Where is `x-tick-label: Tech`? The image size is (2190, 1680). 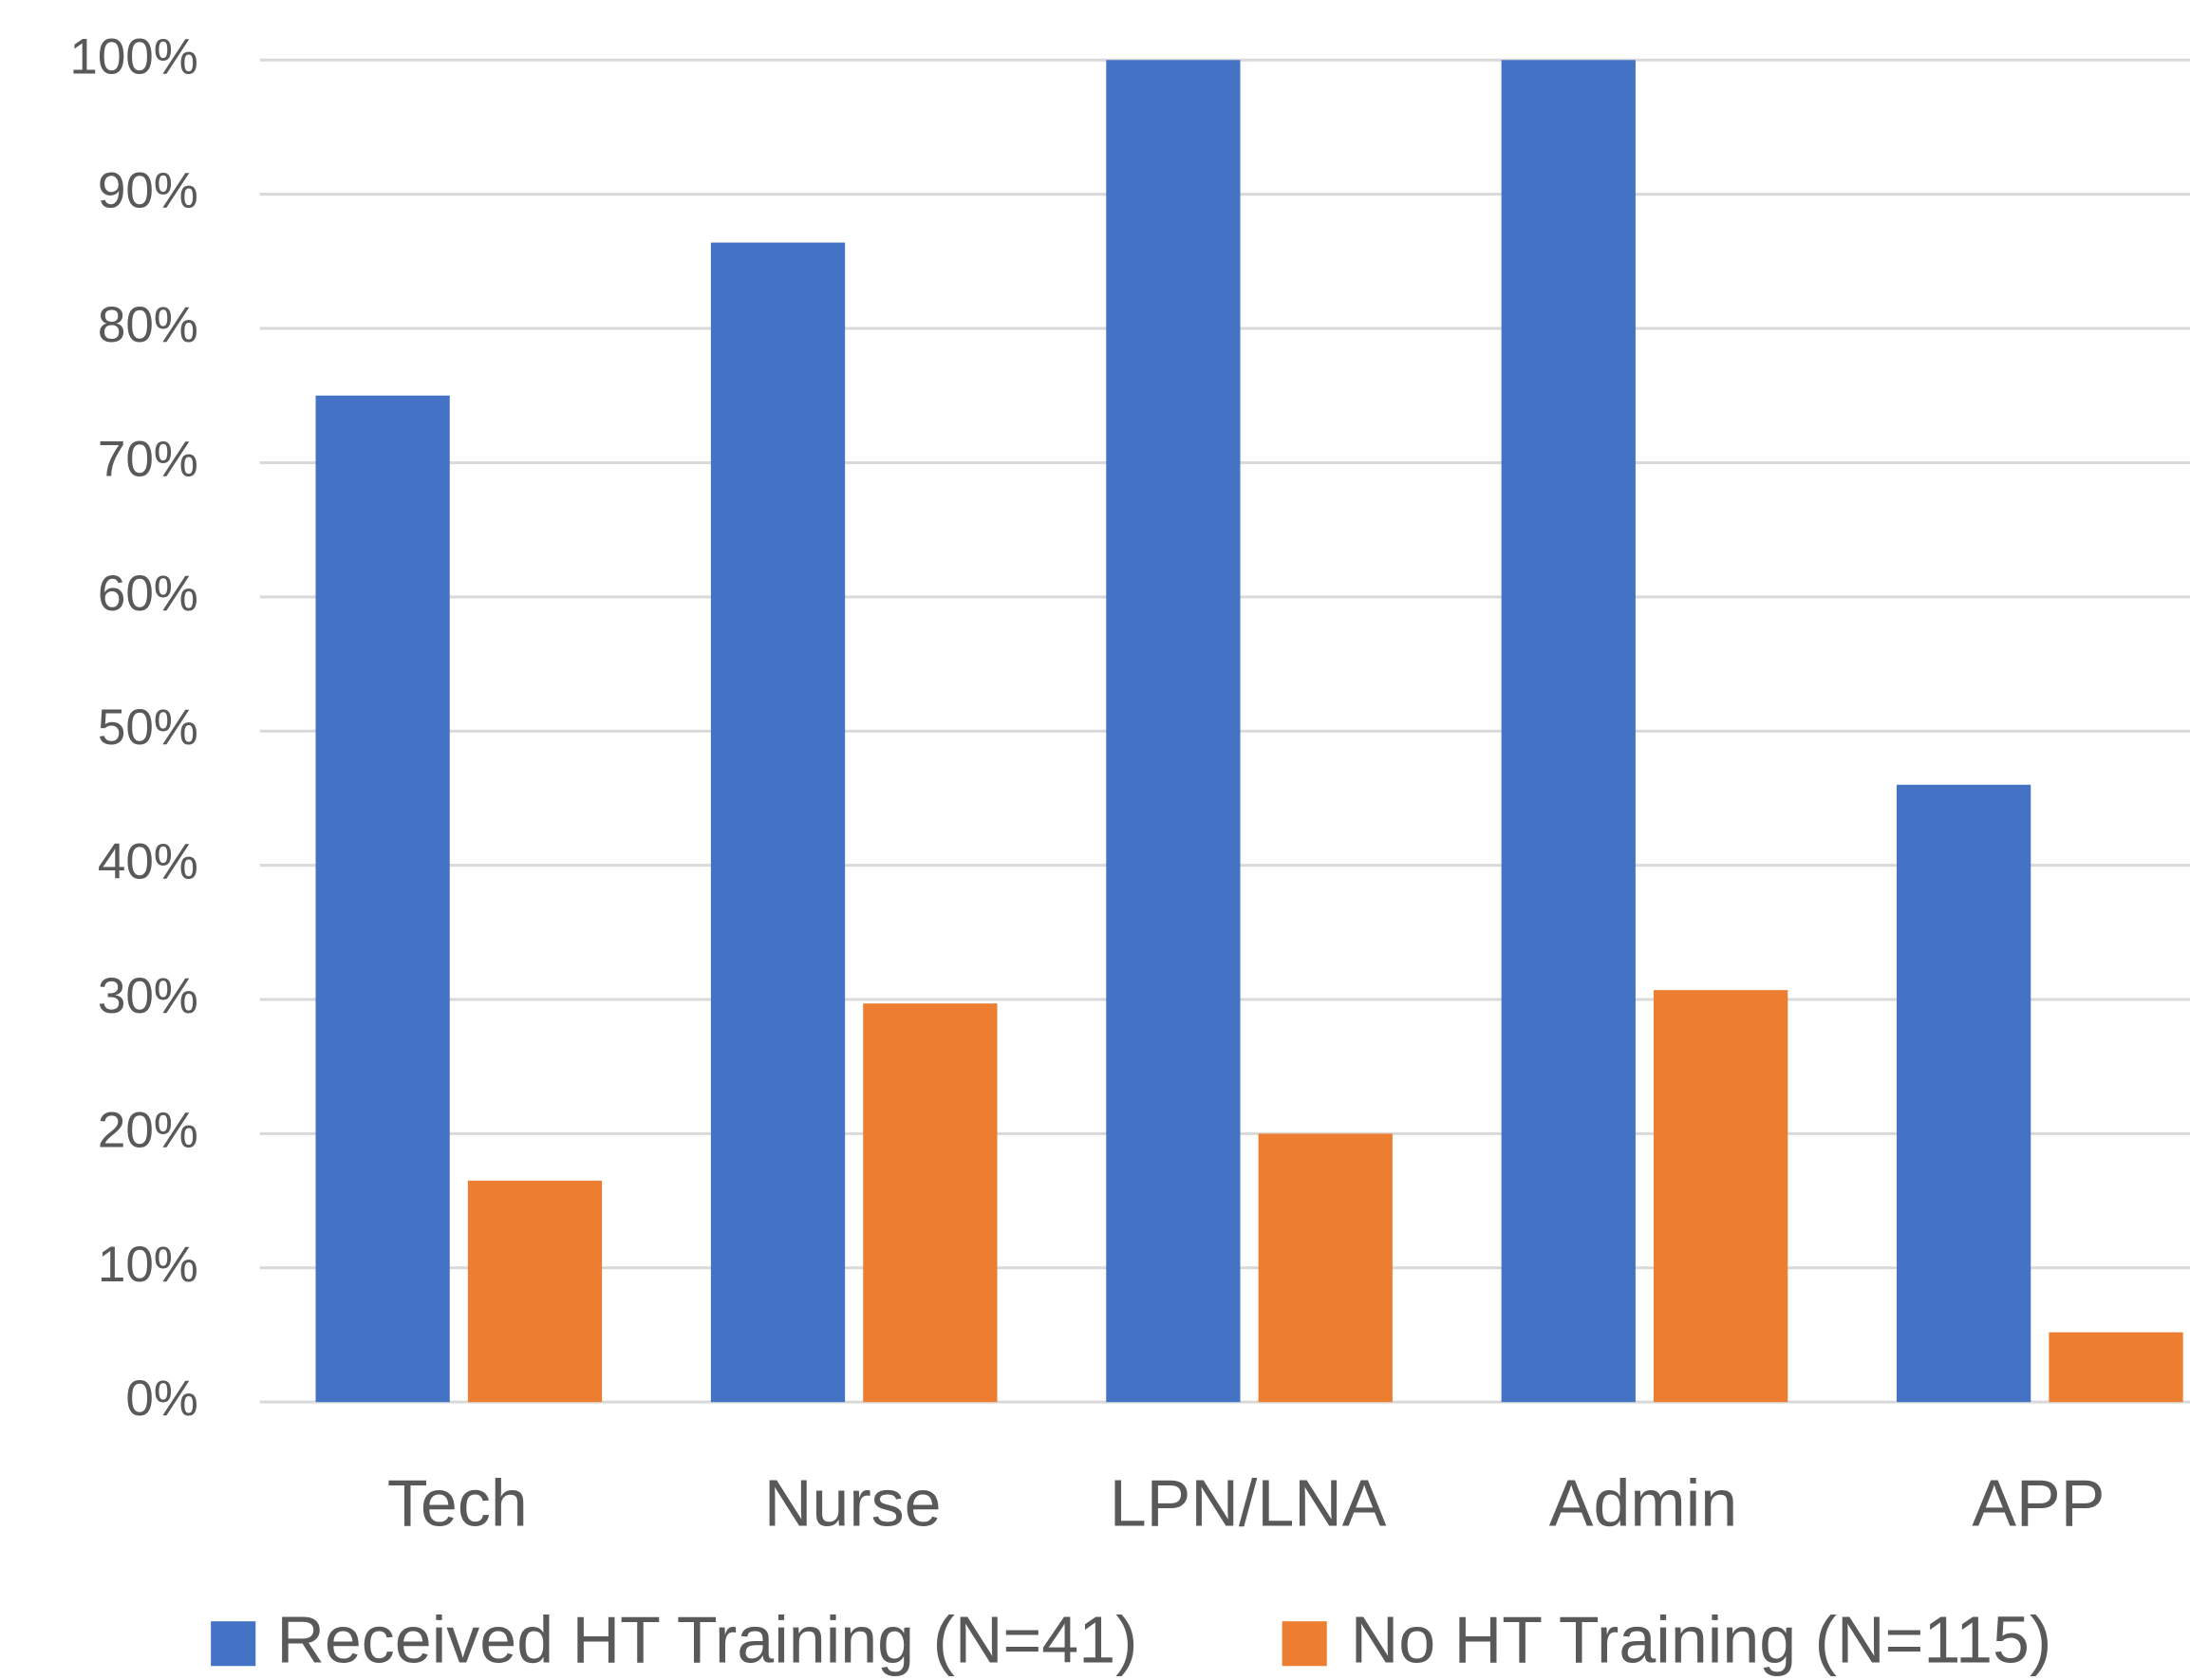 x-tick-label: Tech is located at coordinates (457, 1503).